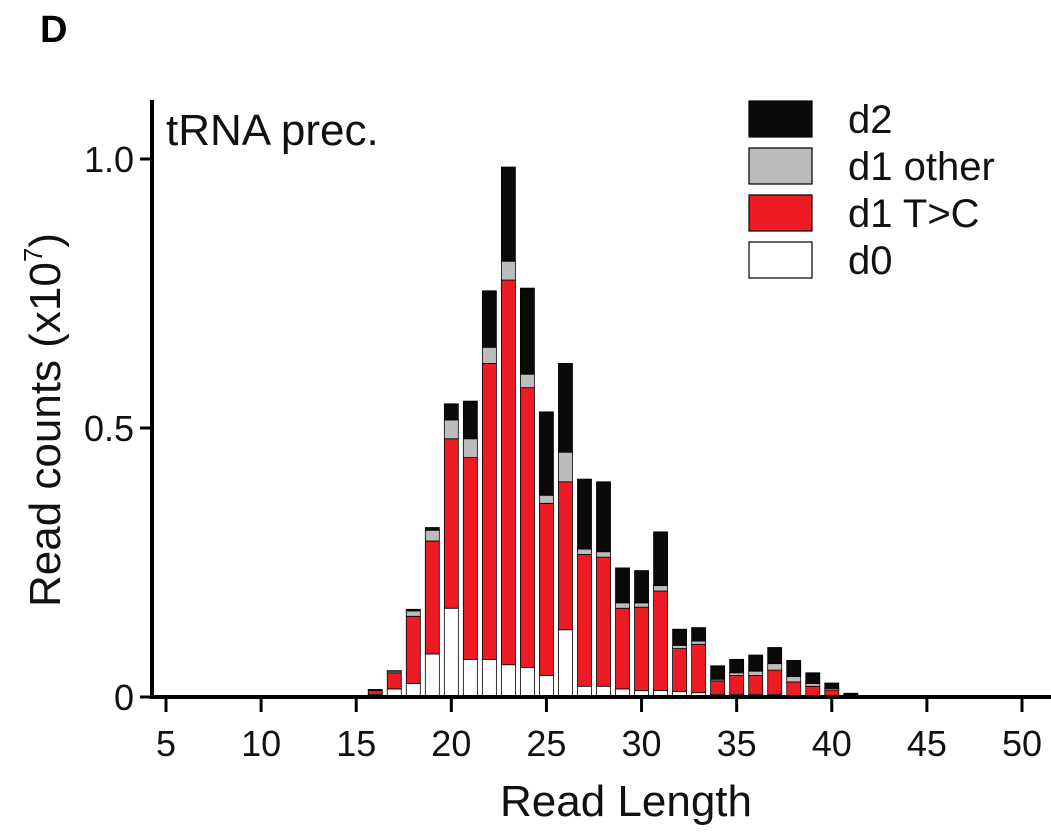 The width and height of the screenshot is (1051, 839). I want to click on y-axis-title-main: Read counts (x10, so click(45, 434).